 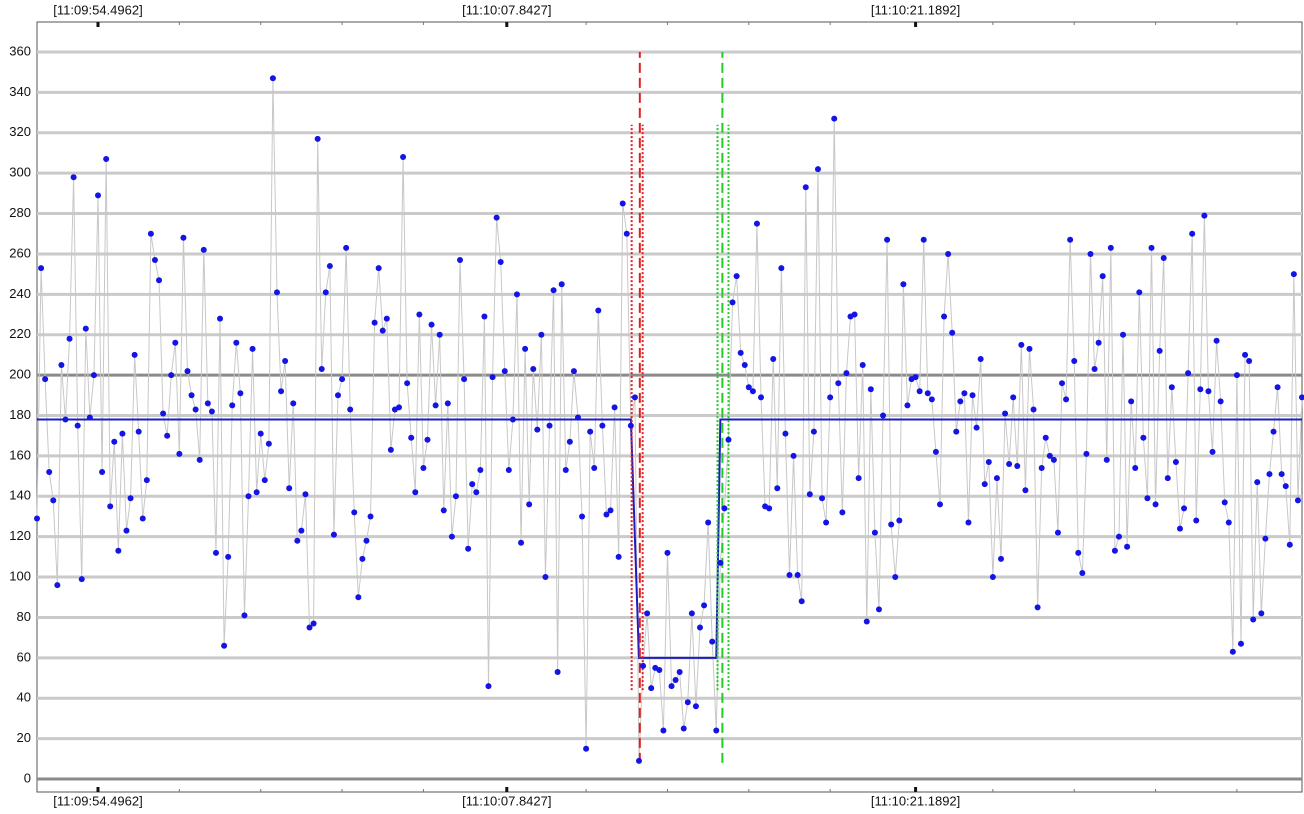 What do you see at coordinates (24, 656) in the screenshot?
I see `y-tick-label: 60` at bounding box center [24, 656].